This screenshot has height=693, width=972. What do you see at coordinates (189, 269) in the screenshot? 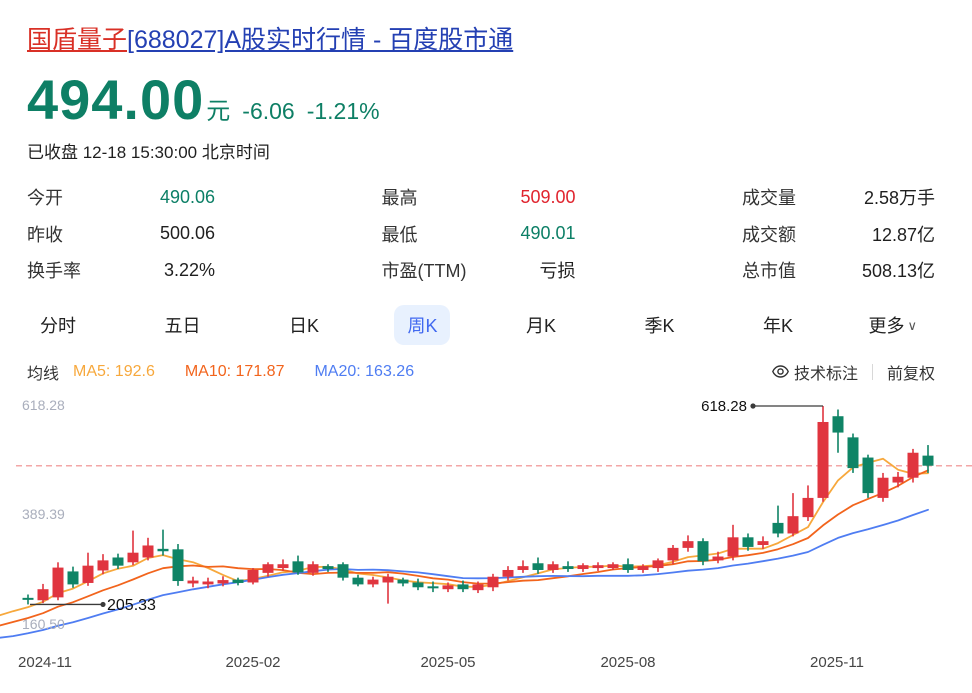
I see `stat-value: 3.22%` at bounding box center [189, 269].